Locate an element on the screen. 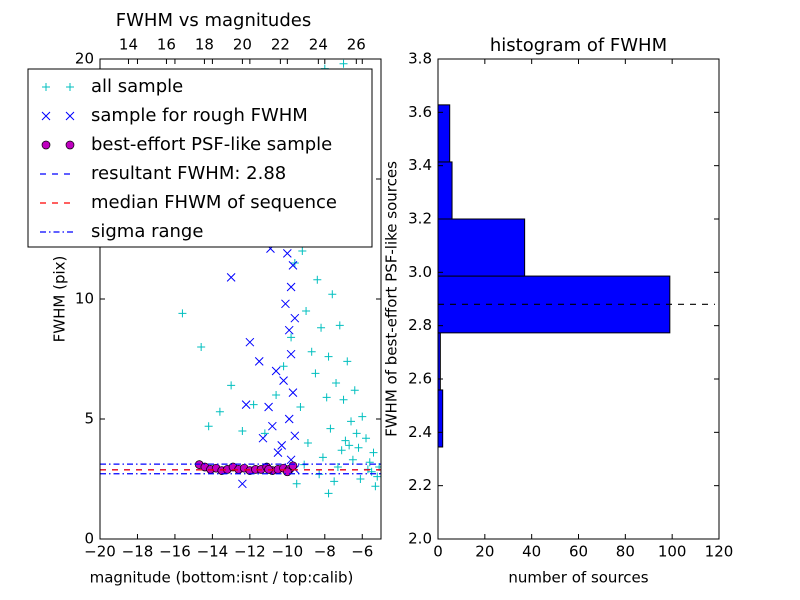  legend-label: all sample is located at coordinates (137, 86).